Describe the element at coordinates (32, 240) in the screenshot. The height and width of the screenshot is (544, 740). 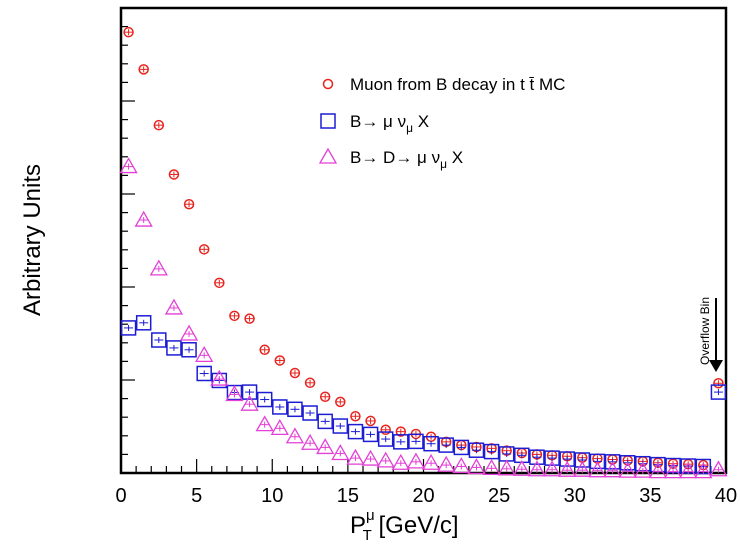
I see `y-axis-title: Arbitrary Units` at that location.